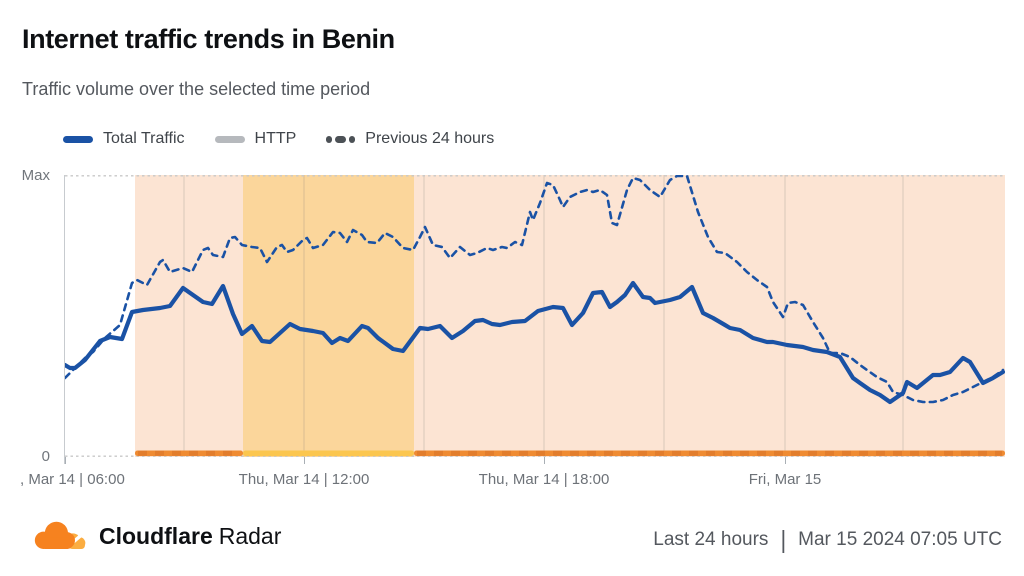 The image size is (1024, 576). I want to click on chart-legend: Total Traffic HTTP Previous 24 hours, so click(278, 139).